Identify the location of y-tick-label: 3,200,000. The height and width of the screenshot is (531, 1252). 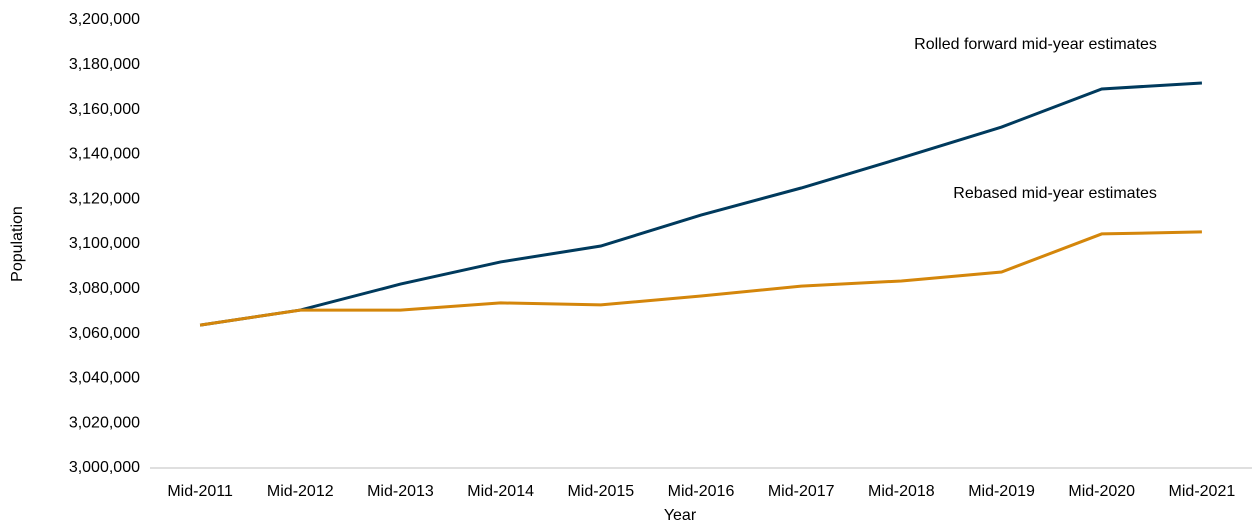
(104, 19).